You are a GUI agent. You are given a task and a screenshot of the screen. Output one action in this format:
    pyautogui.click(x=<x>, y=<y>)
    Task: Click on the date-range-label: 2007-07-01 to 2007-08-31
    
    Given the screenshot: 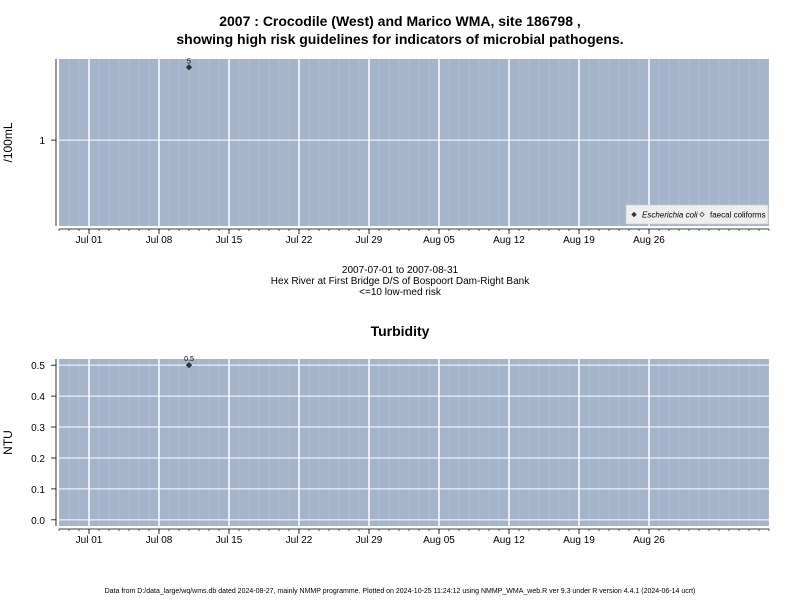 What is the action you would take?
    pyautogui.click(x=400, y=270)
    